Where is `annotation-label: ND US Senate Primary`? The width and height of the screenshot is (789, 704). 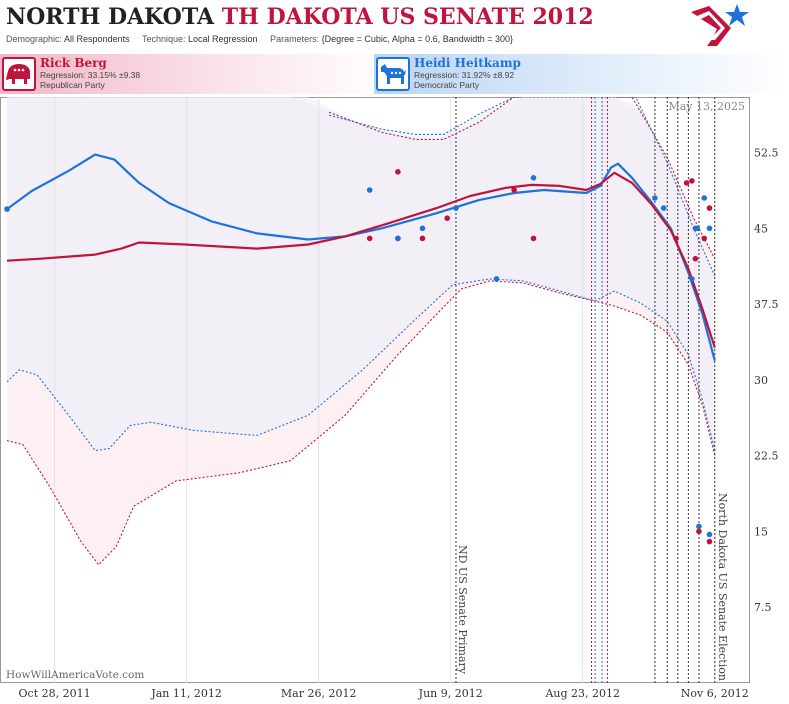
annotation-label: ND US Senate Primary is located at coordinates (462, 610).